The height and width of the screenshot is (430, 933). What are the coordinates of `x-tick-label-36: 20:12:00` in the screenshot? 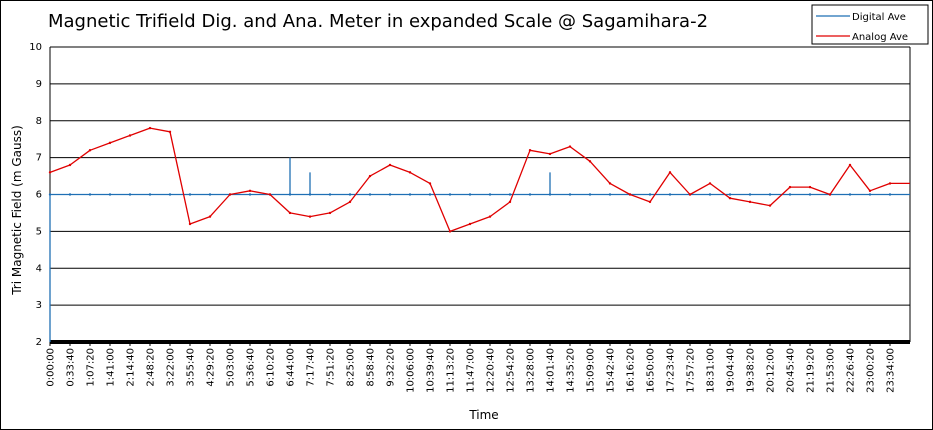 It's located at (771, 370).